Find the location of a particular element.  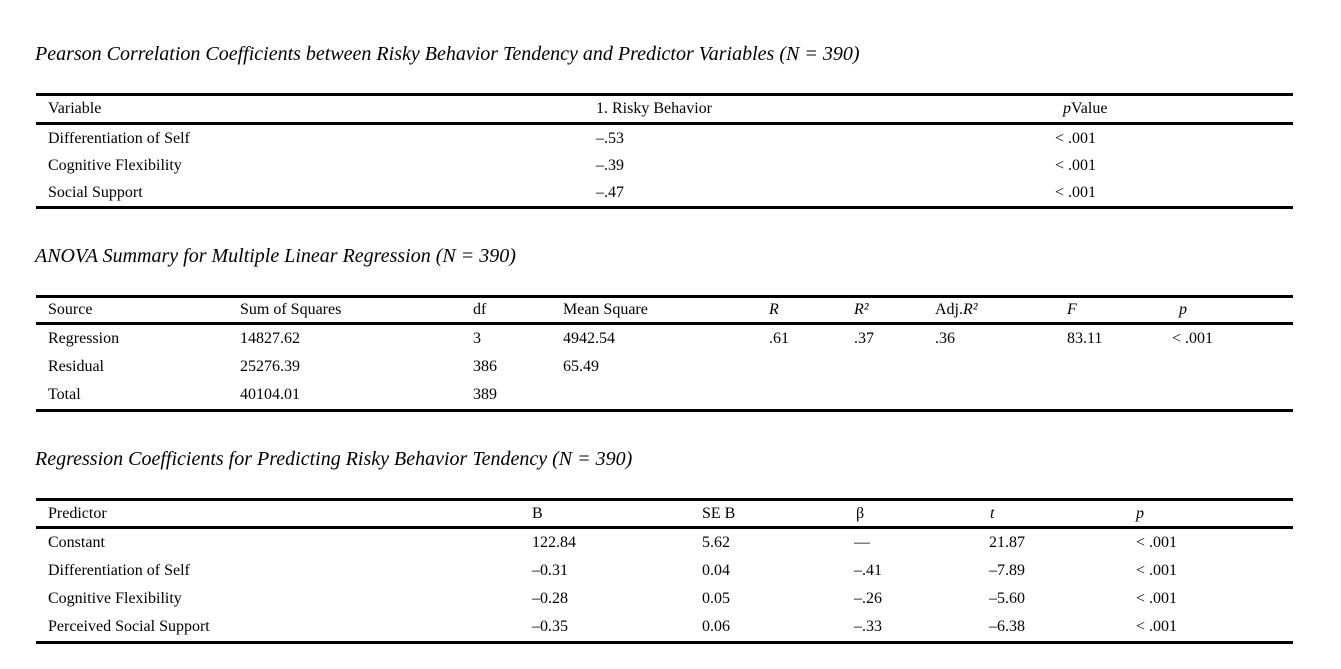

header-b: B is located at coordinates (537, 513).